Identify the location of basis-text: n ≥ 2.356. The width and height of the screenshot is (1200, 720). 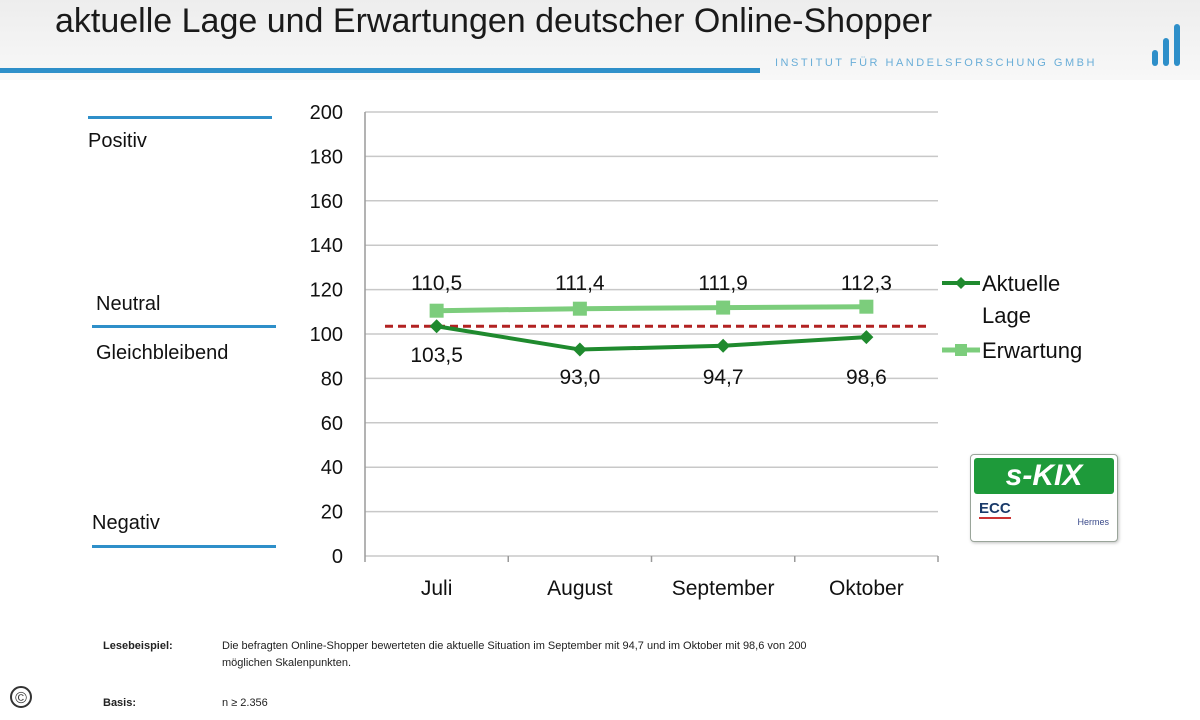
(245, 703).